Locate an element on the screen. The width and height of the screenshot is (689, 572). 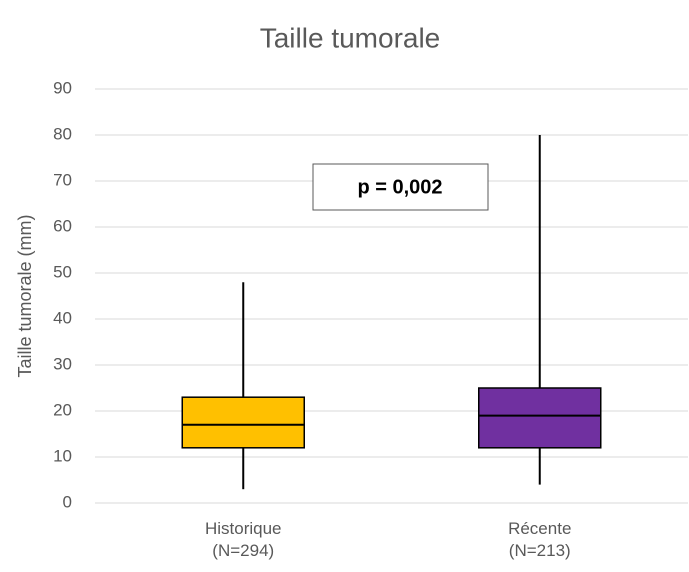
y-tick-label: 30 is located at coordinates (62, 363).